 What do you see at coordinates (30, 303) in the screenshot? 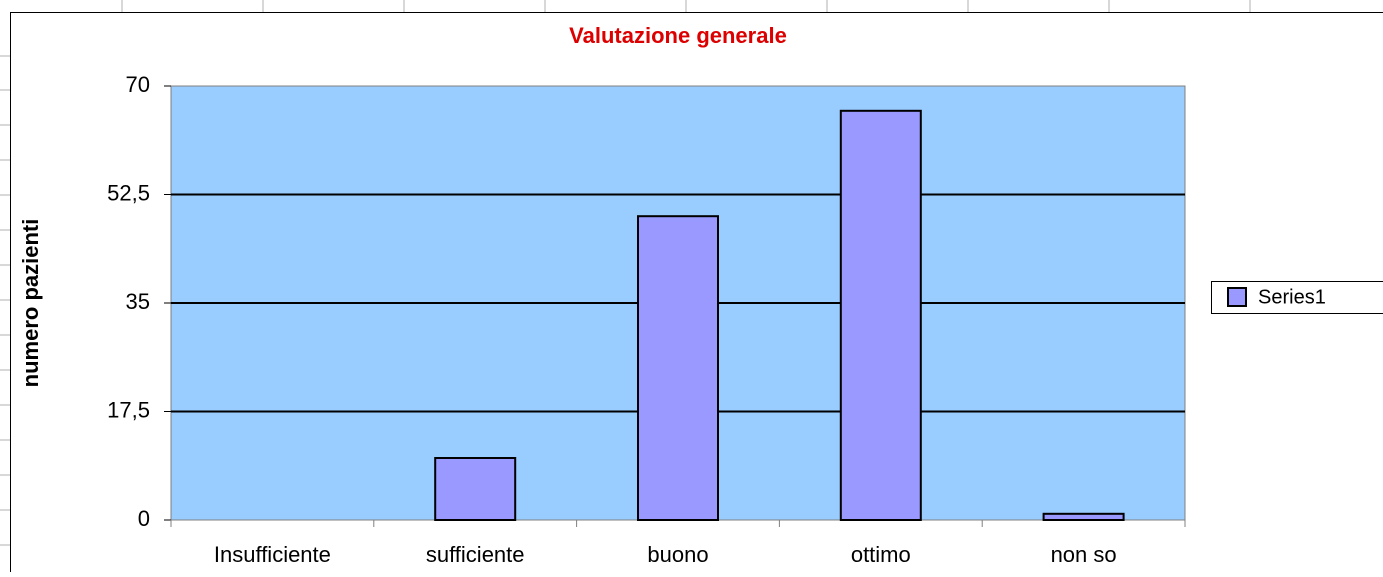
I see `y-axis-title: numero pazienti` at bounding box center [30, 303].